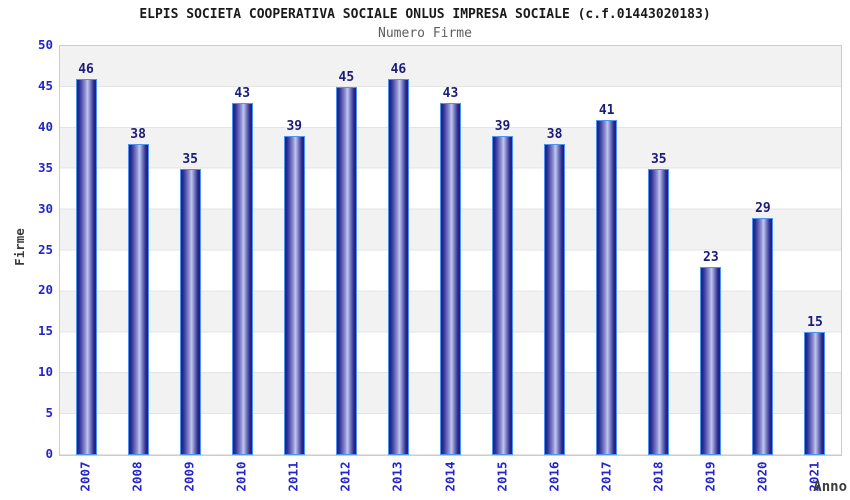 This screenshot has width=850, height=500. What do you see at coordinates (190, 159) in the screenshot?
I see `bar-value-2009: 35` at bounding box center [190, 159].